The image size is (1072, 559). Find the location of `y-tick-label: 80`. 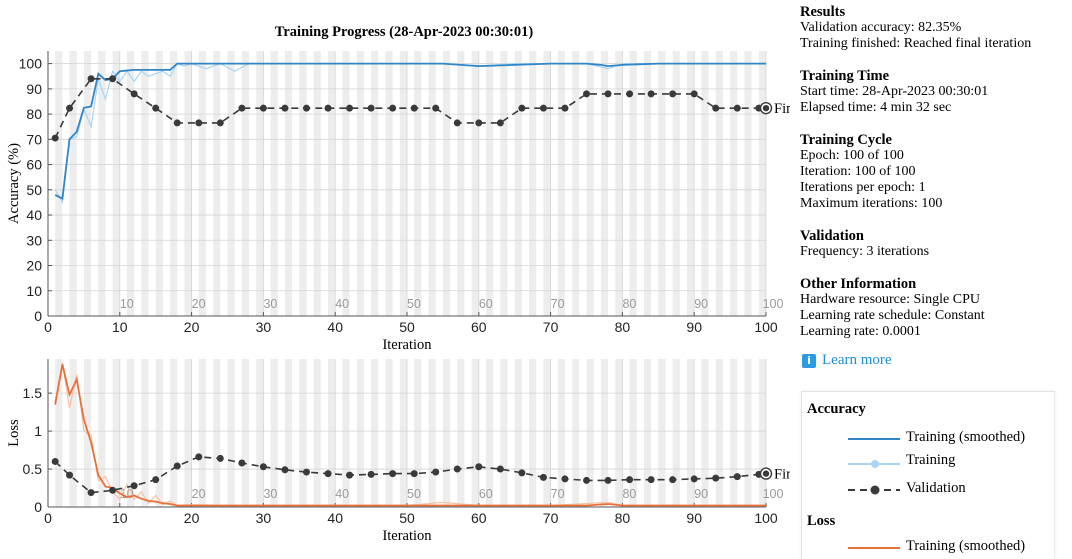

y-tick-label: 80 is located at coordinates (34, 114).